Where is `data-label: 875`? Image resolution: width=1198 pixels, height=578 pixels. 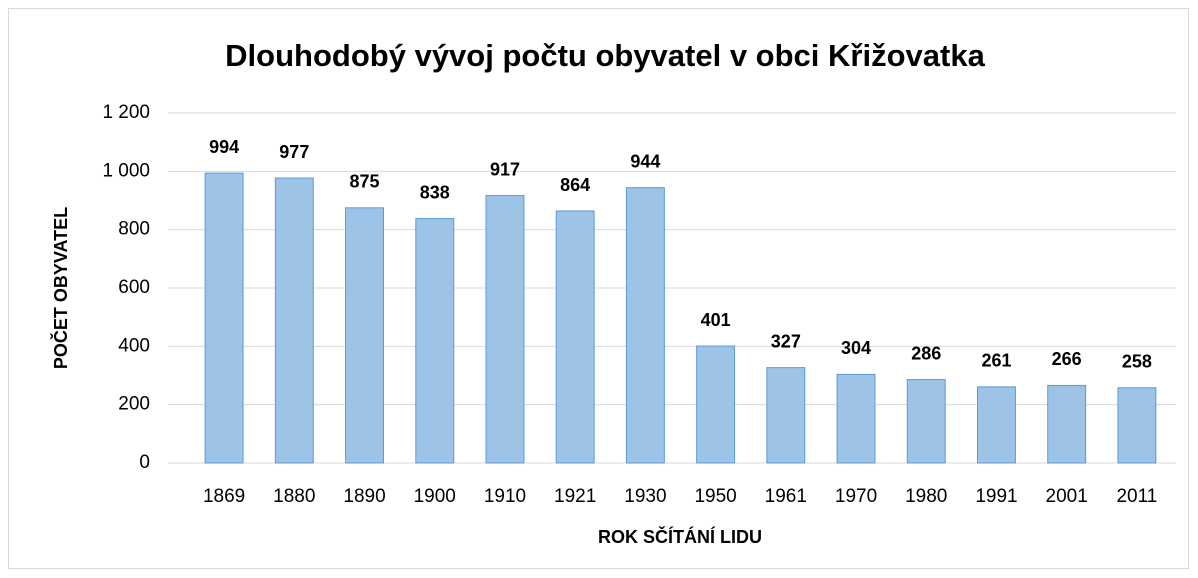 data-label: 875 is located at coordinates (365, 182).